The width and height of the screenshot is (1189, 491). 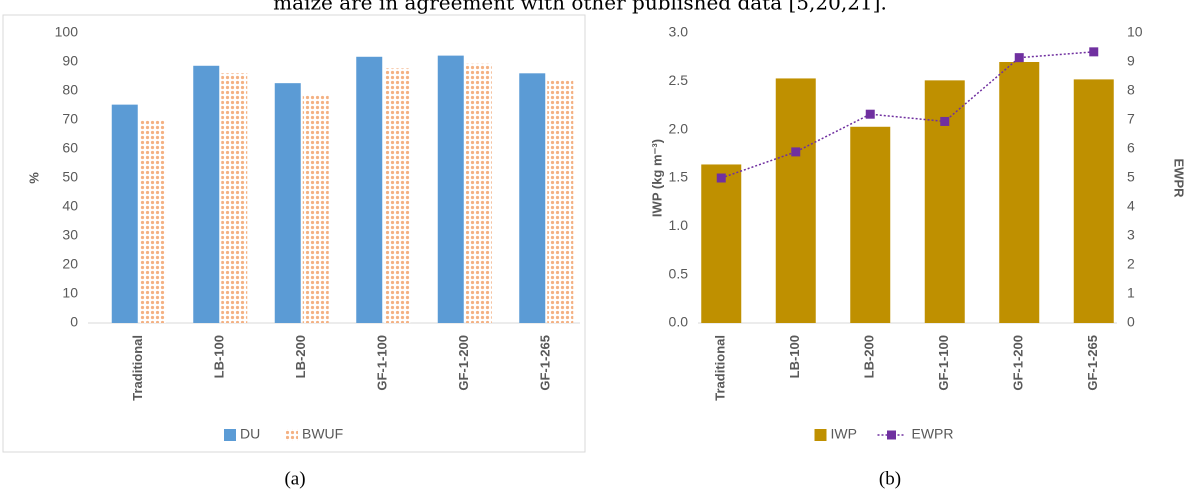 What do you see at coordinates (656, 178) in the screenshot?
I see `y-axis-title: IWP (kg m⁻³)` at bounding box center [656, 178].